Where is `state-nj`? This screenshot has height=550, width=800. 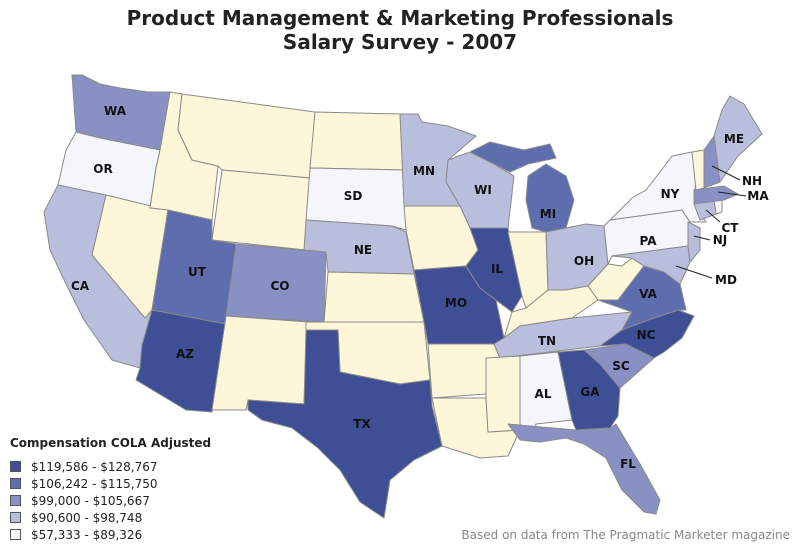 state-nj is located at coordinates (694, 242).